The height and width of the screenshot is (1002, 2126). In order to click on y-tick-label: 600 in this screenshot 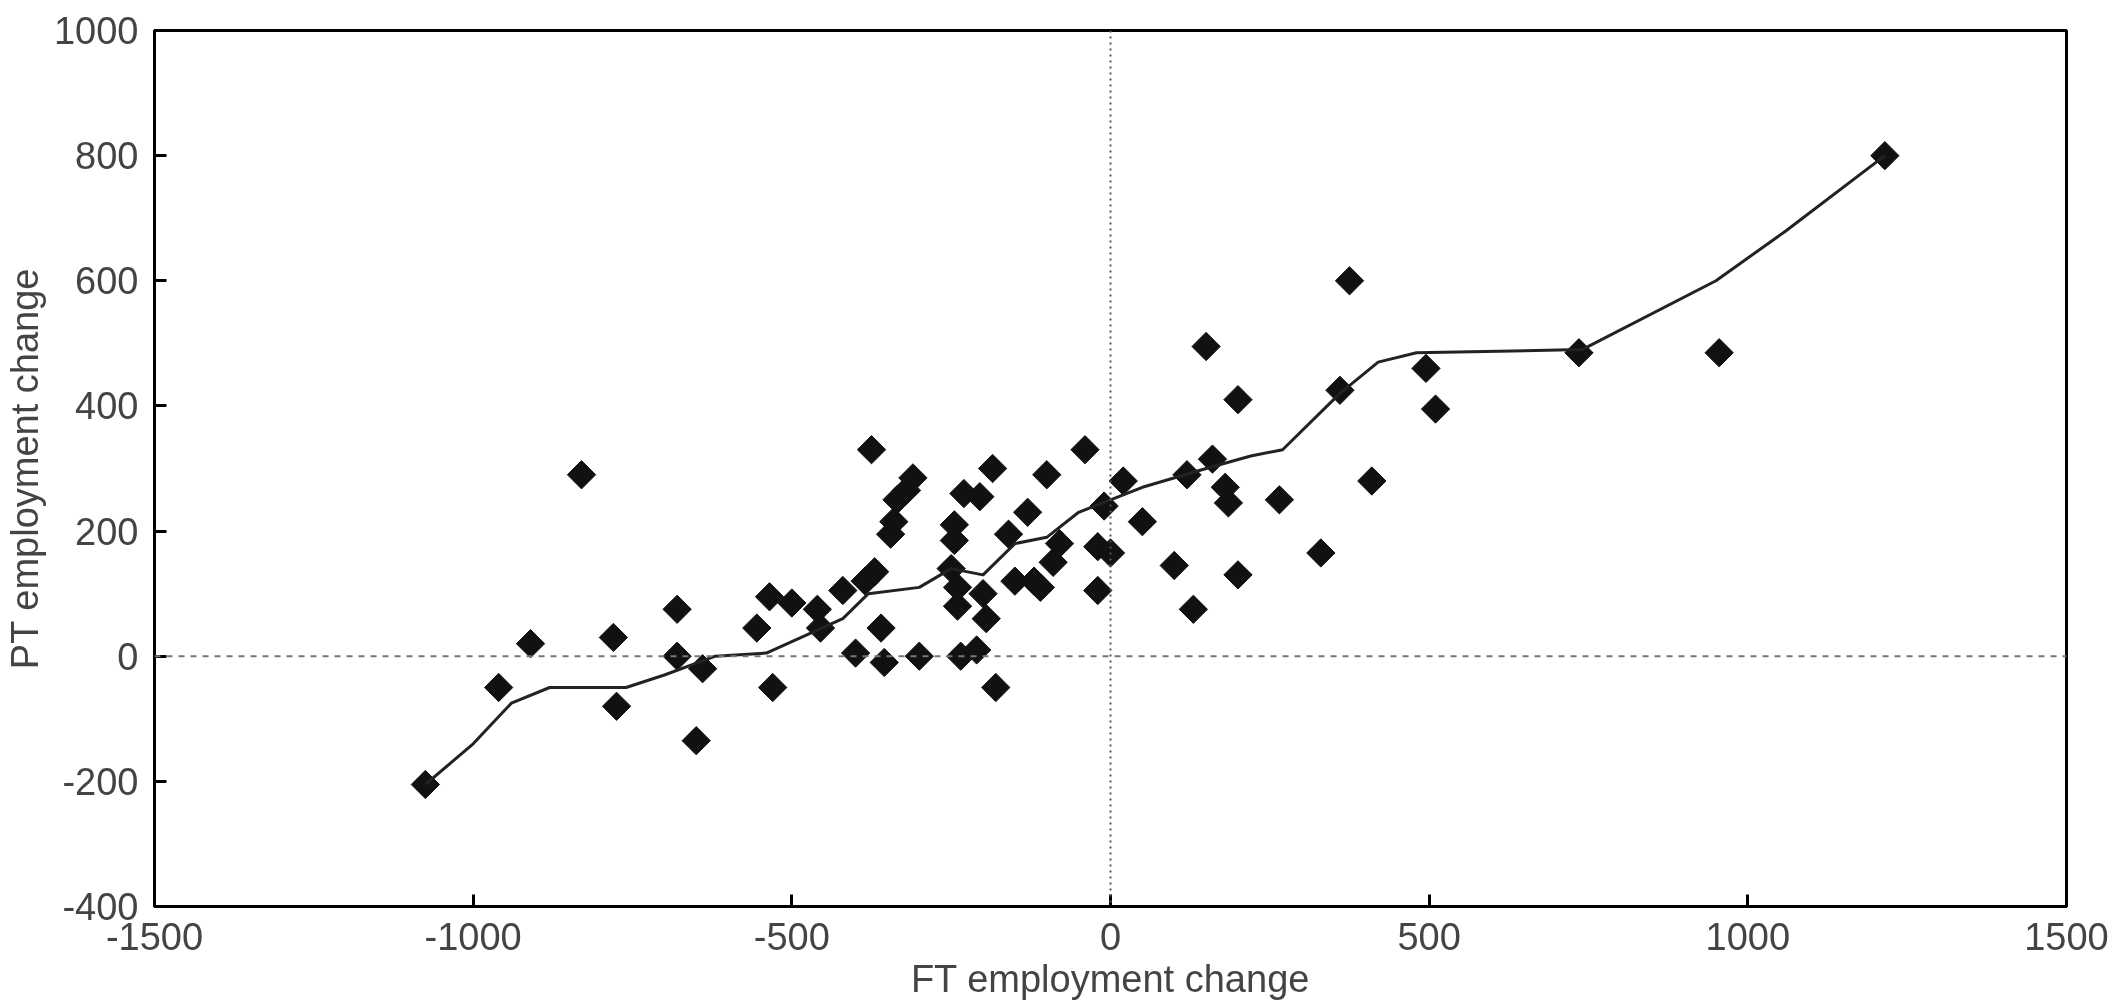, I will do `click(107, 281)`.